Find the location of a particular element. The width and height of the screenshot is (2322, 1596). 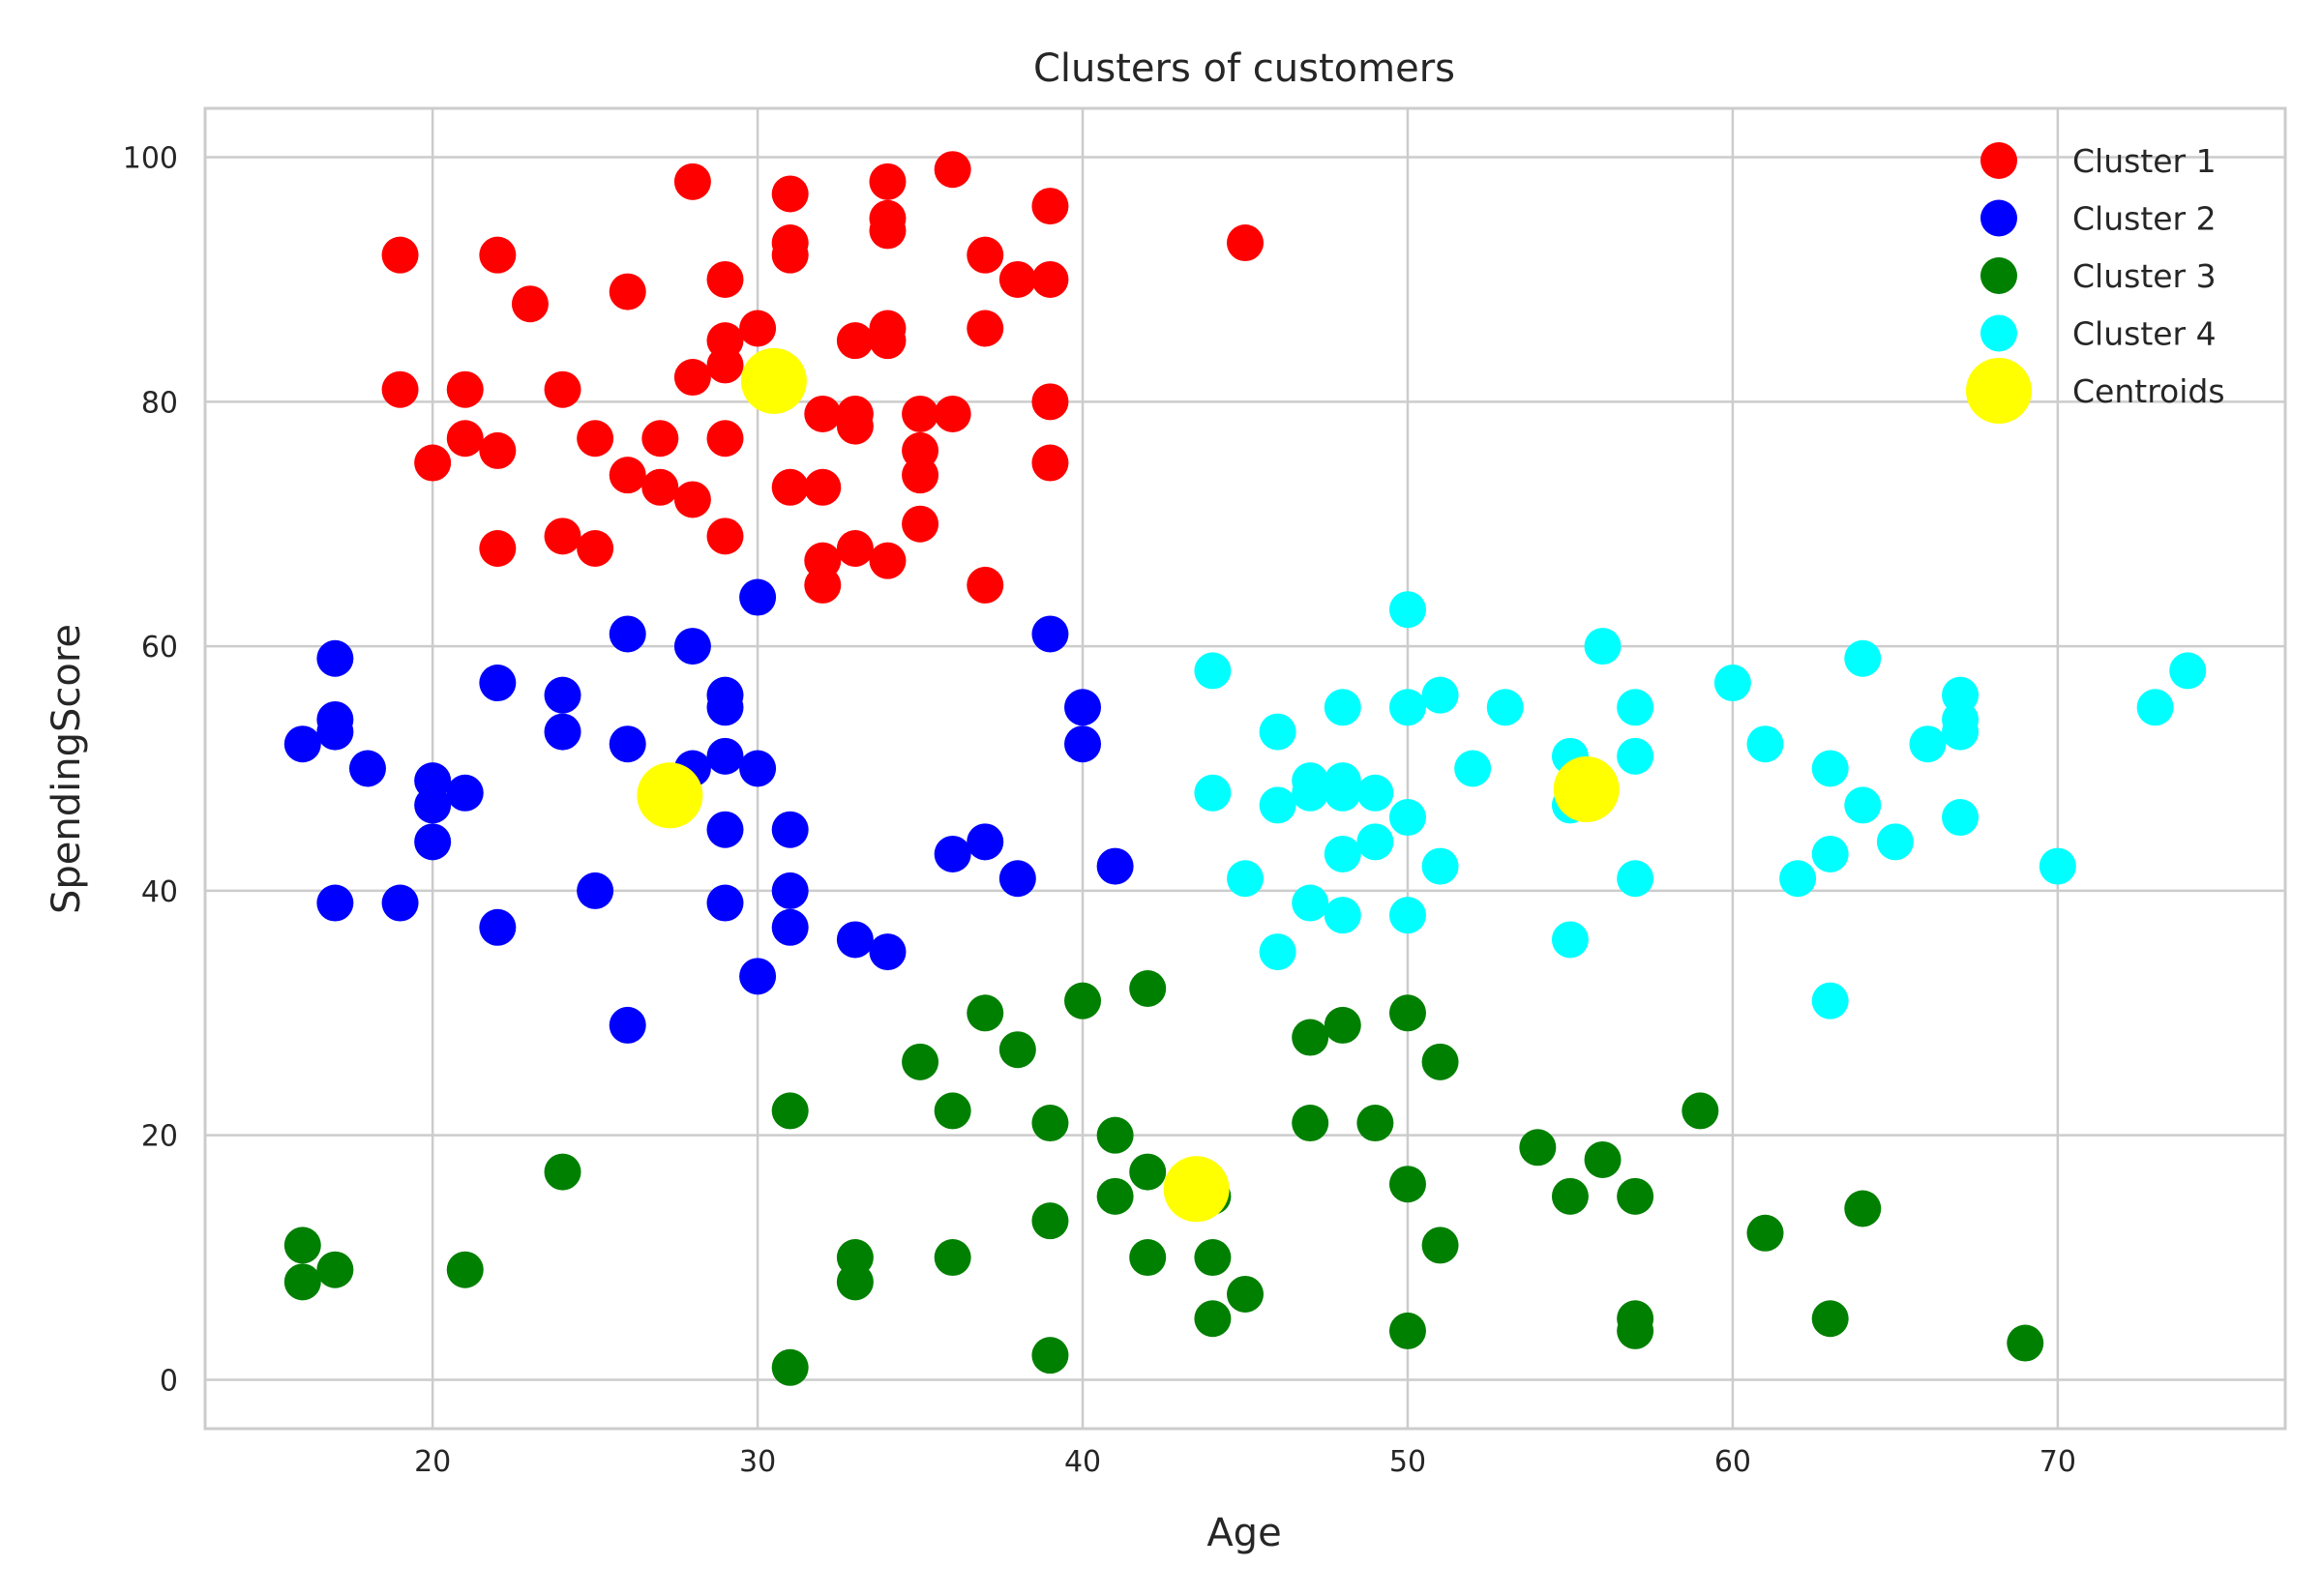

y-tick-label: 60 is located at coordinates (159, 648).